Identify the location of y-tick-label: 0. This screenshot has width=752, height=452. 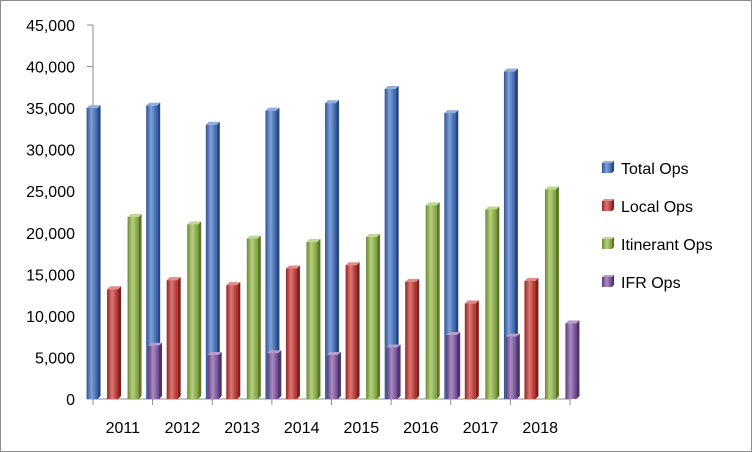
(70, 400).